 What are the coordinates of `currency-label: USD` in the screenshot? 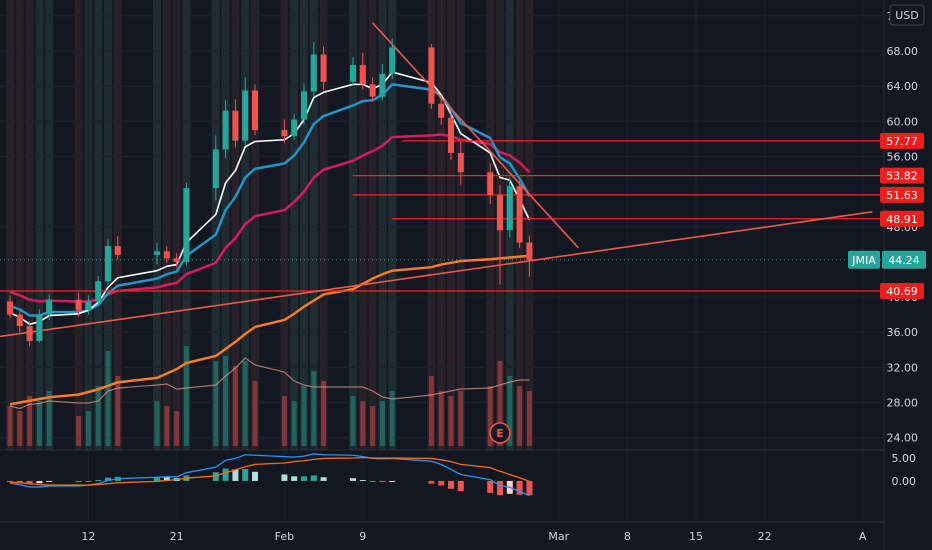 It's located at (907, 15).